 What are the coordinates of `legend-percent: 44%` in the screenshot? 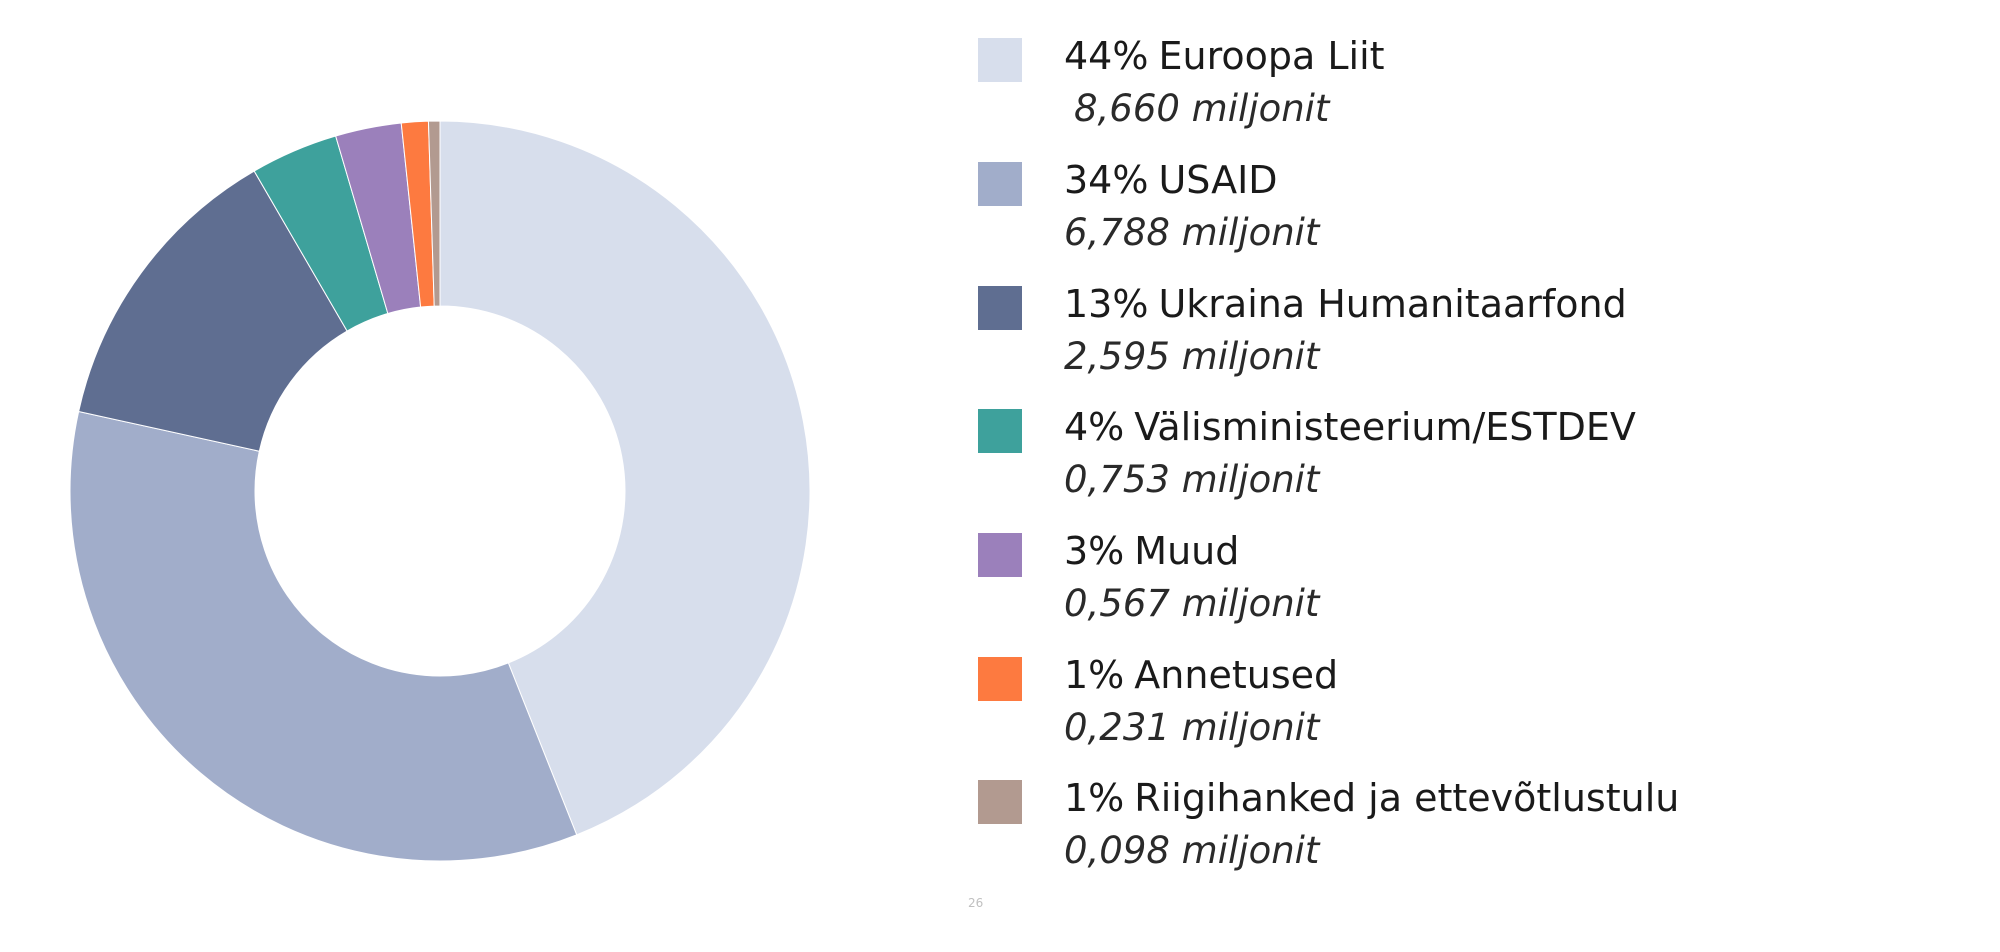 It's located at (1106, 56).